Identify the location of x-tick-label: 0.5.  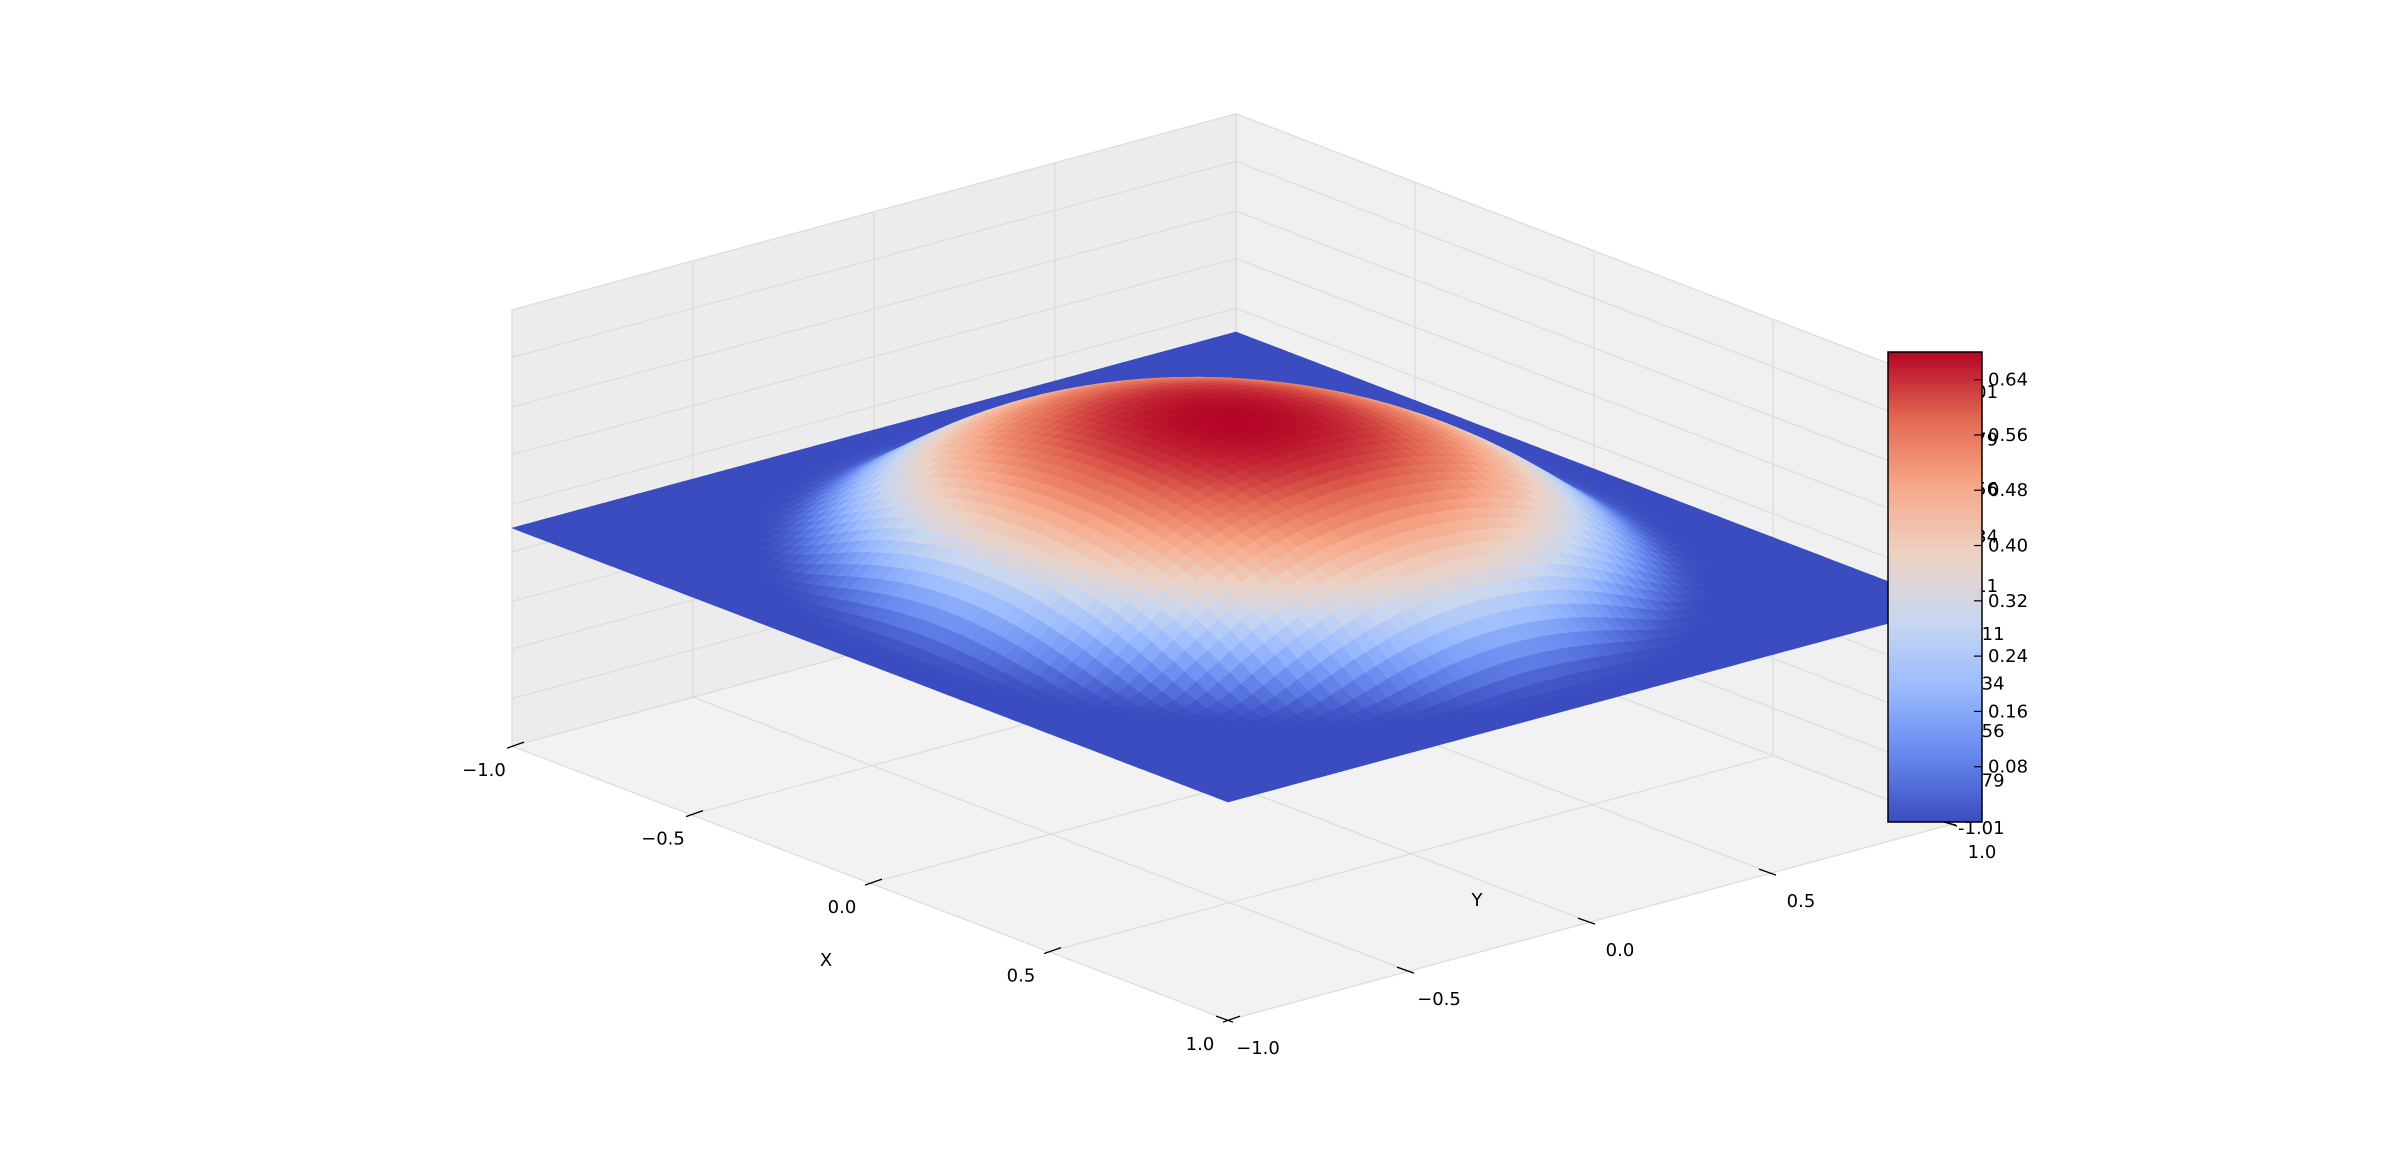
(1021, 976).